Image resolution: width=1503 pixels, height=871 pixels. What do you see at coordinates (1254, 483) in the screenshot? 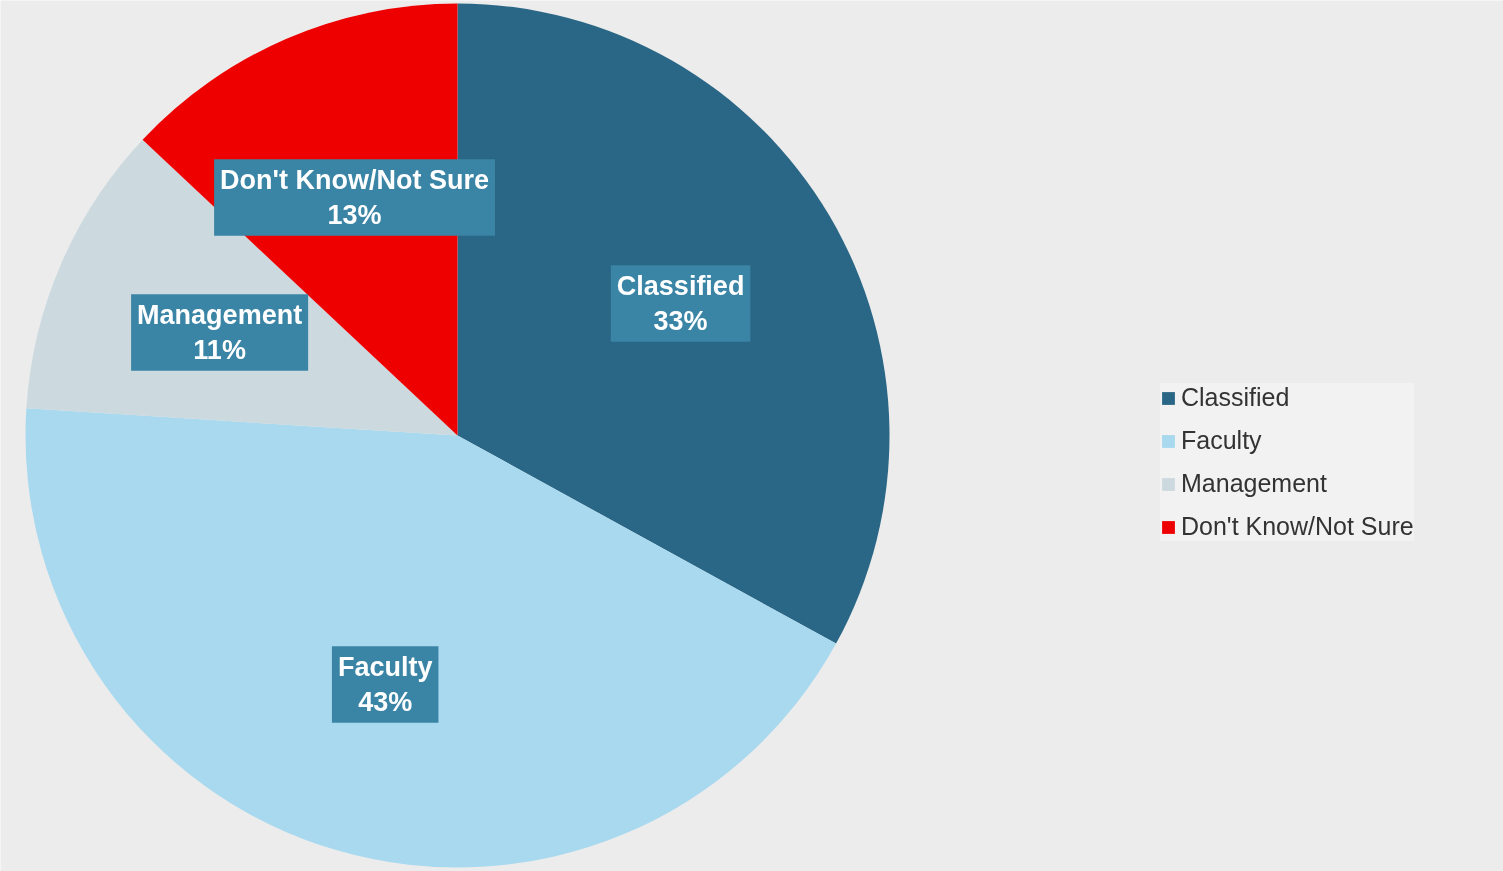
I see `legend-label: Management` at bounding box center [1254, 483].